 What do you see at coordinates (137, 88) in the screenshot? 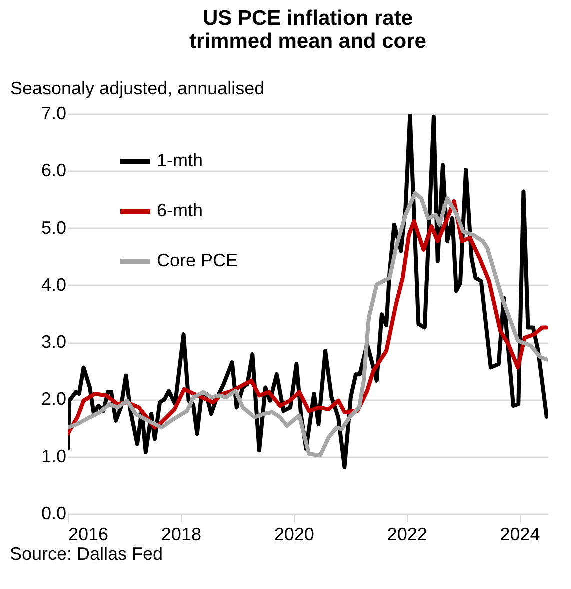
I see `y-axis-title: Seasonaly adjusted, annualised` at bounding box center [137, 88].